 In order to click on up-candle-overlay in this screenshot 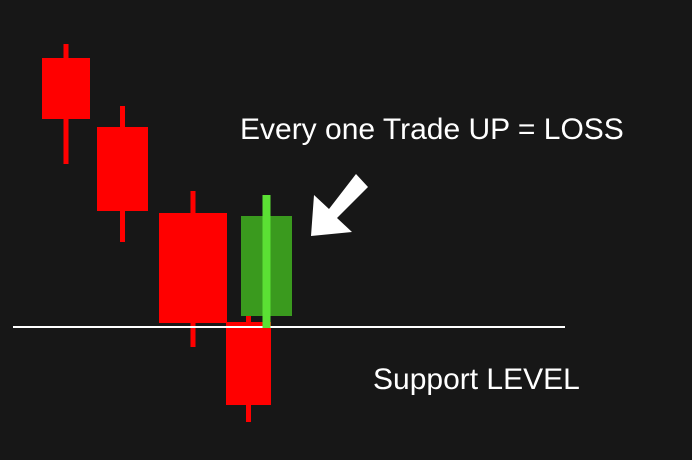, I will do `click(266, 261)`.